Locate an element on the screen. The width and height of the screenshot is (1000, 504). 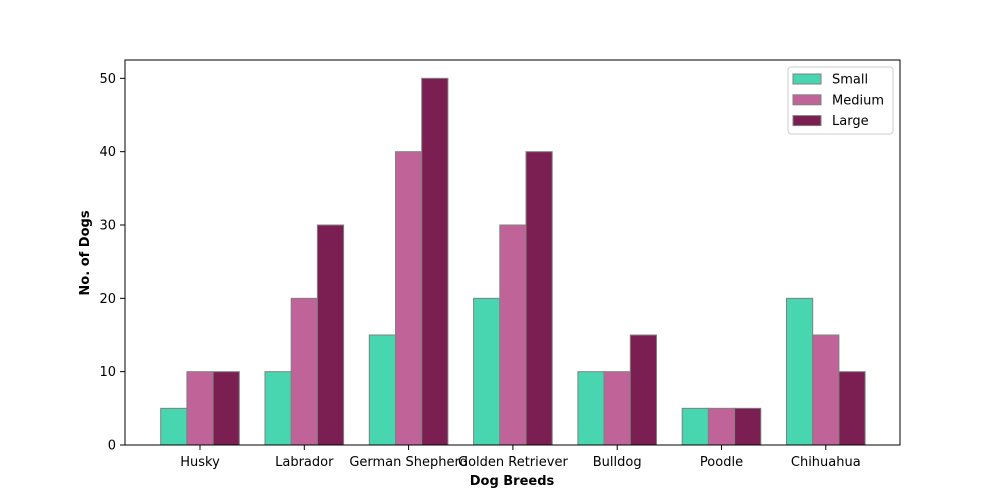
bar-small-husky is located at coordinates (174, 426).